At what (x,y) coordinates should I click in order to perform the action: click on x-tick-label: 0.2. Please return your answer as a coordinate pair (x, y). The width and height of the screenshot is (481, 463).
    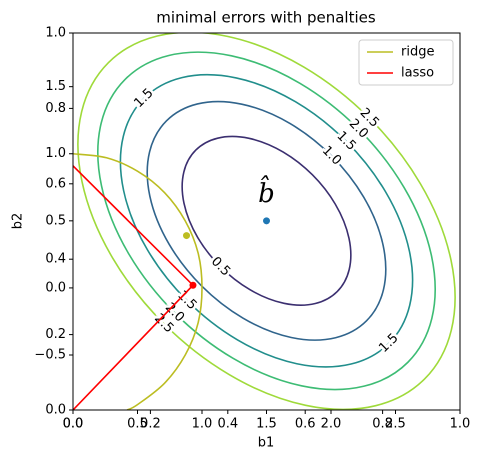
    Looking at the image, I should click on (150, 424).